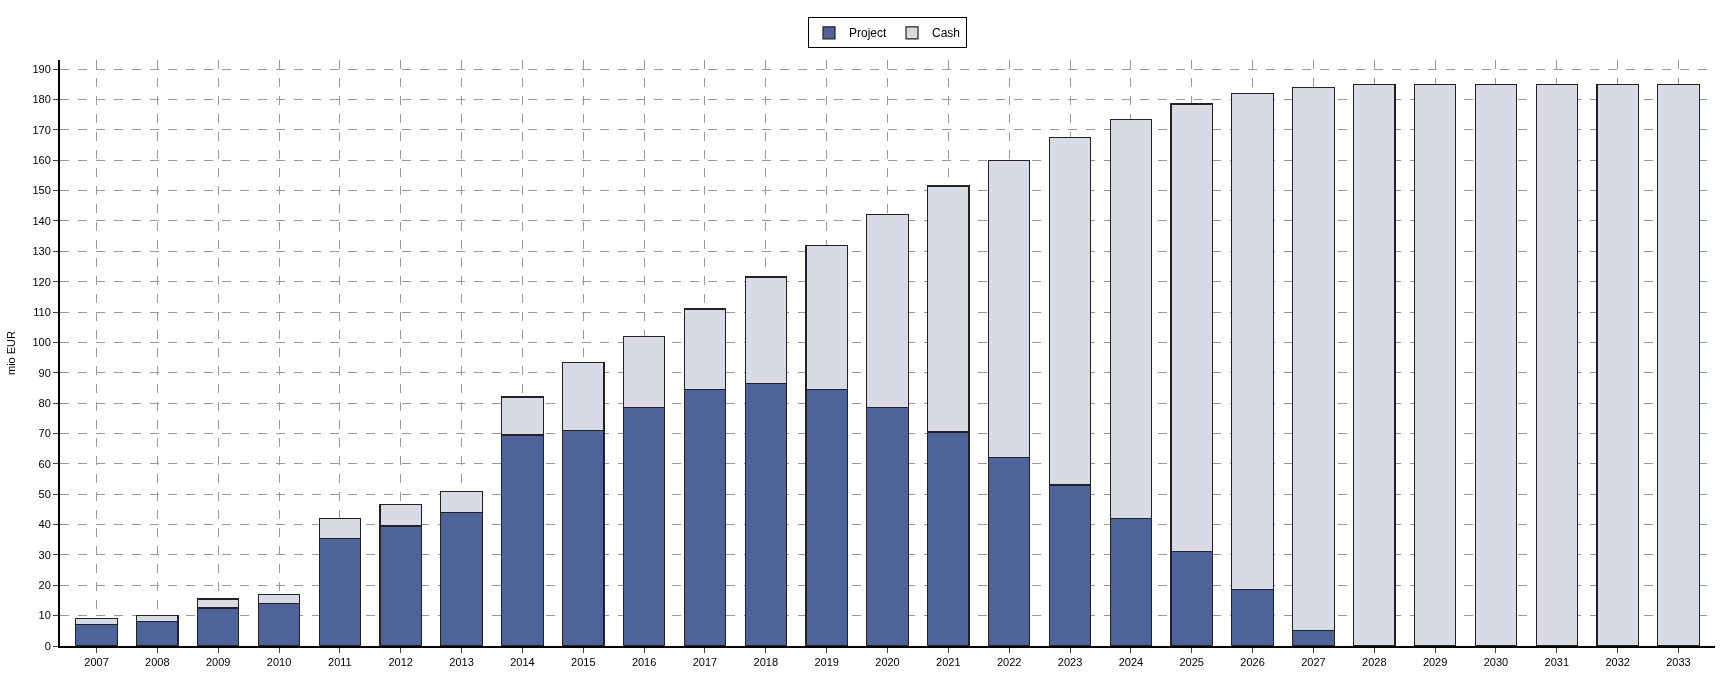 The image size is (1725, 686). What do you see at coordinates (1374, 662) in the screenshot?
I see `x-tick-label: 2028` at bounding box center [1374, 662].